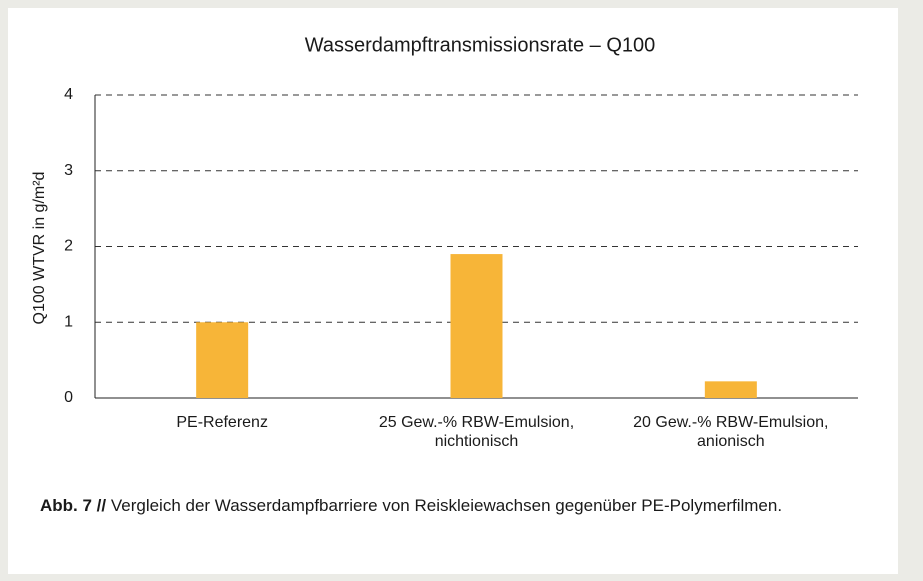 This screenshot has width=923, height=581. What do you see at coordinates (480, 45) in the screenshot?
I see `chart-title: Wasserdampftransmissionsrate – Q100` at bounding box center [480, 45].